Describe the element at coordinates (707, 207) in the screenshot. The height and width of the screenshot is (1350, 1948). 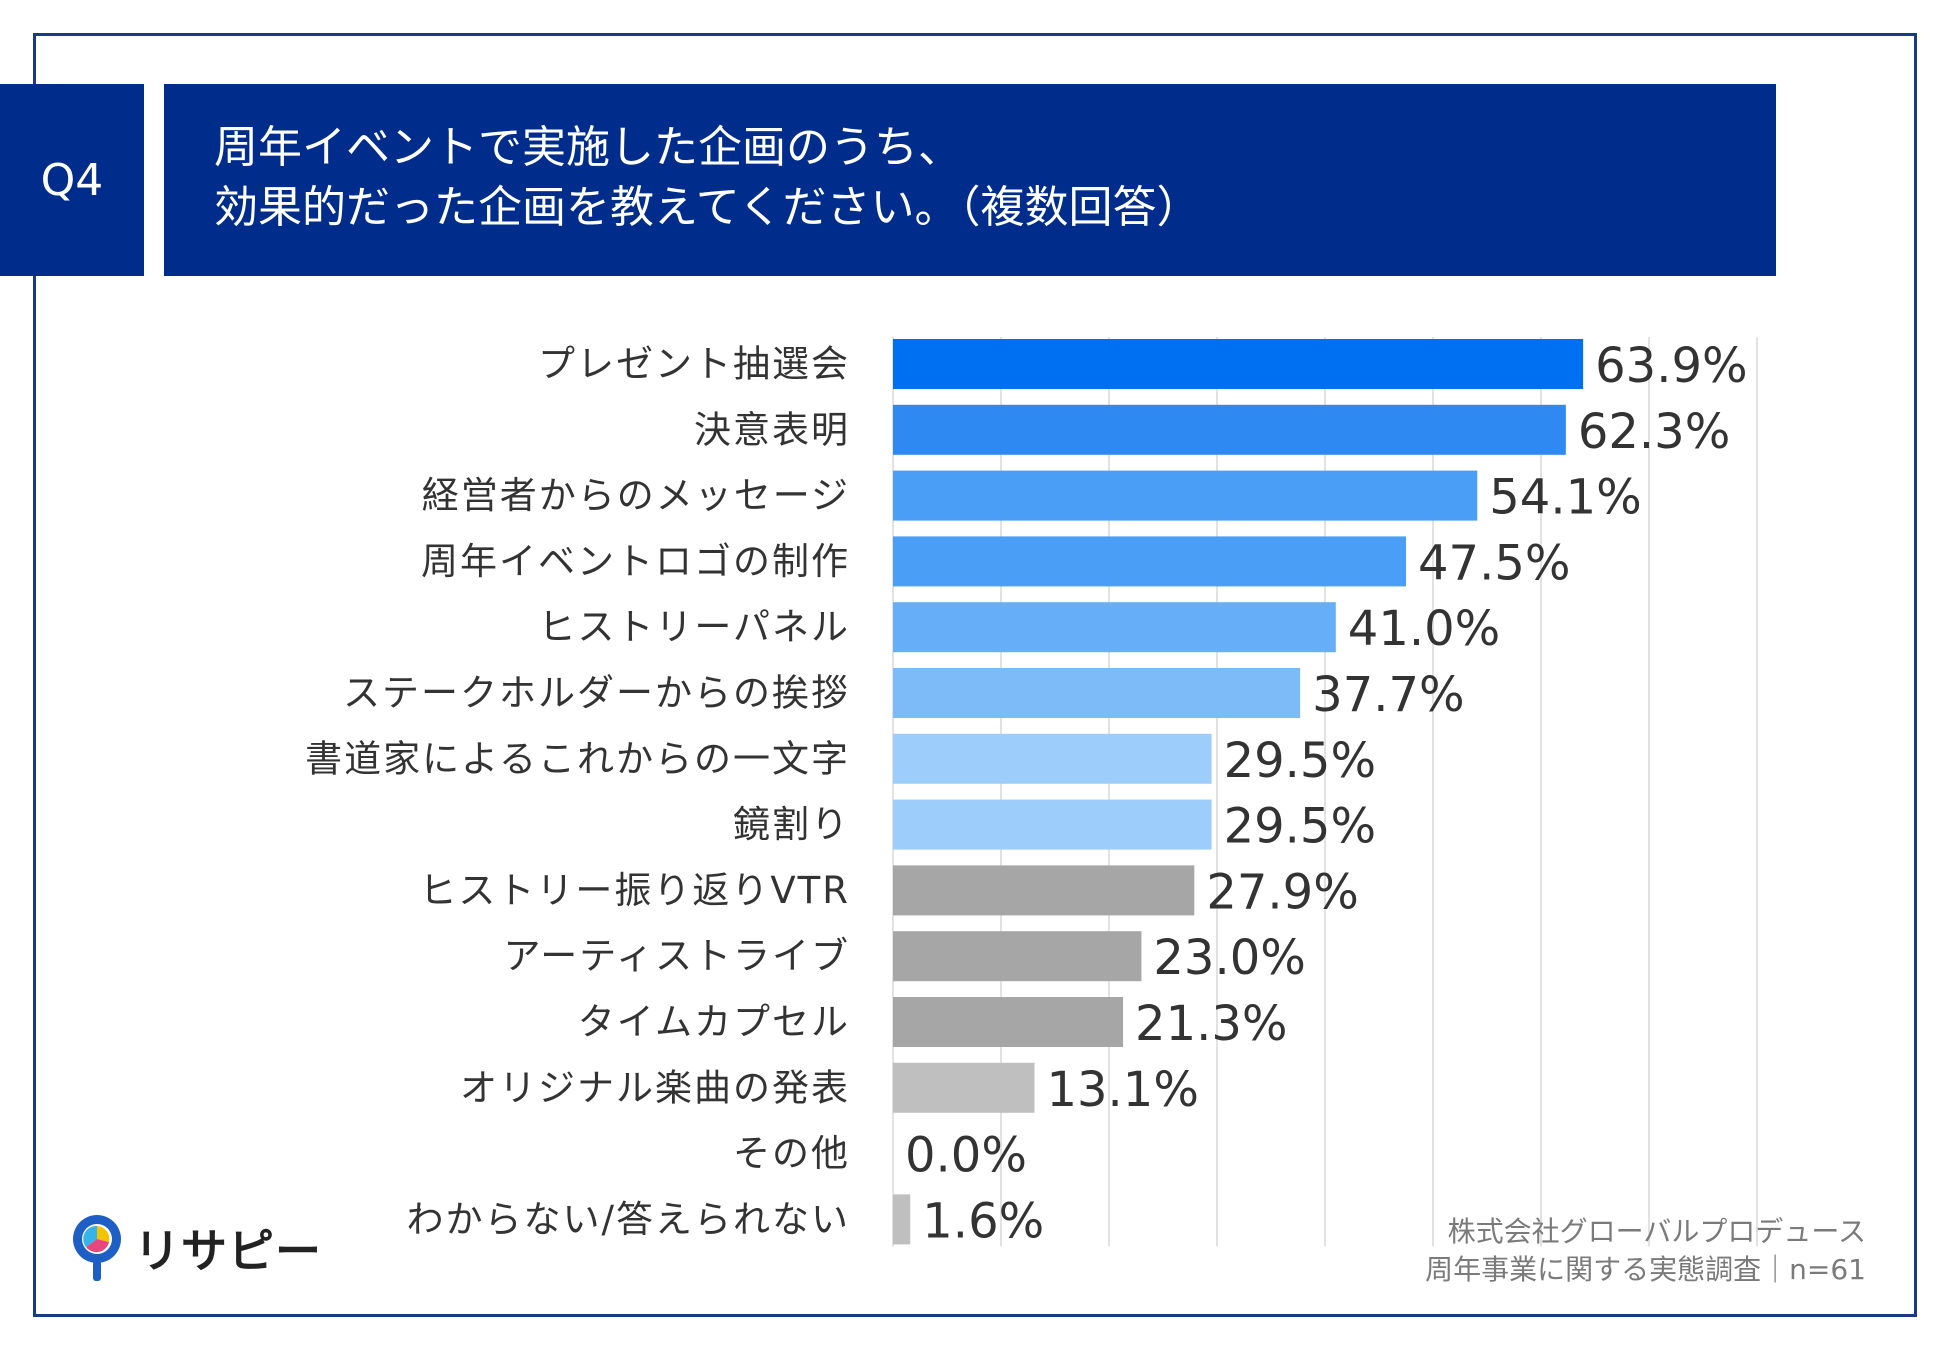
I see `question-title-line-2: 効果的だった企画を教えてください。（複数回答）` at that location.